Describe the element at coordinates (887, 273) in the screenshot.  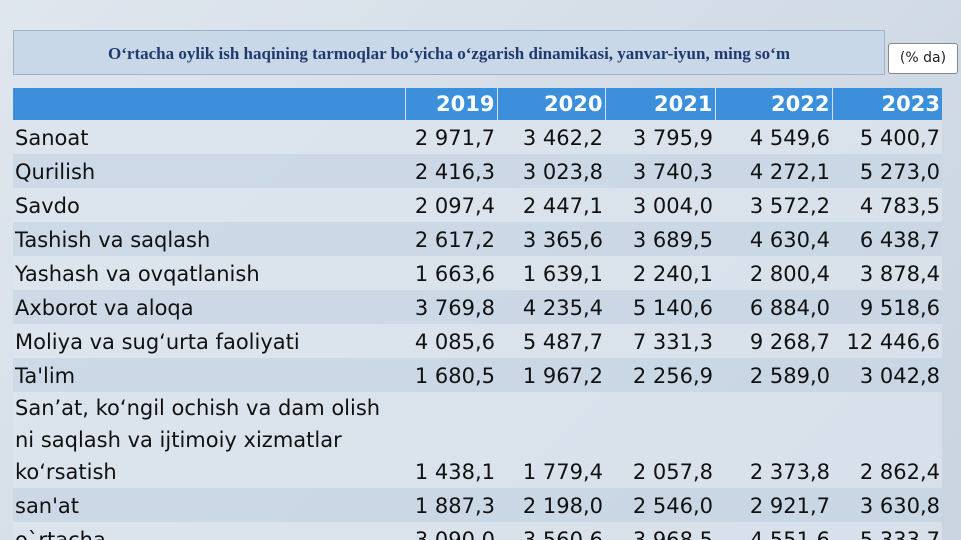
I see `value-cell: 3 878,4` at that location.